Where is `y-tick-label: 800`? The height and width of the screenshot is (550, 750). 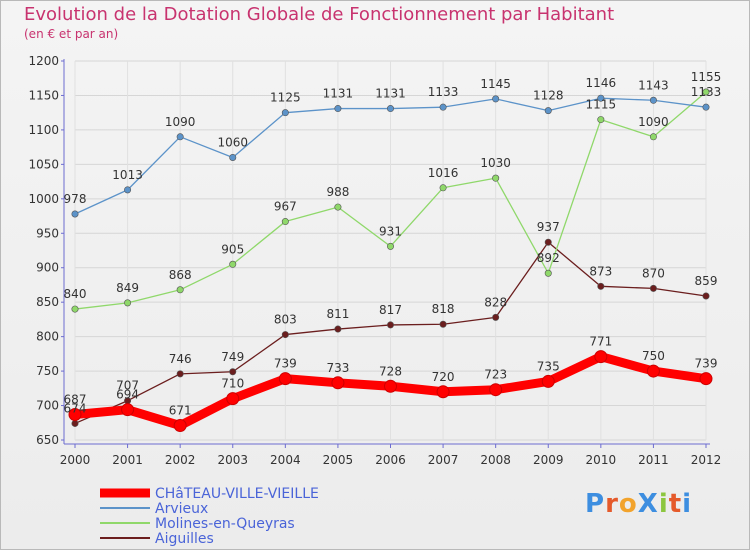
y-tick-label: 800 is located at coordinates (47, 337).